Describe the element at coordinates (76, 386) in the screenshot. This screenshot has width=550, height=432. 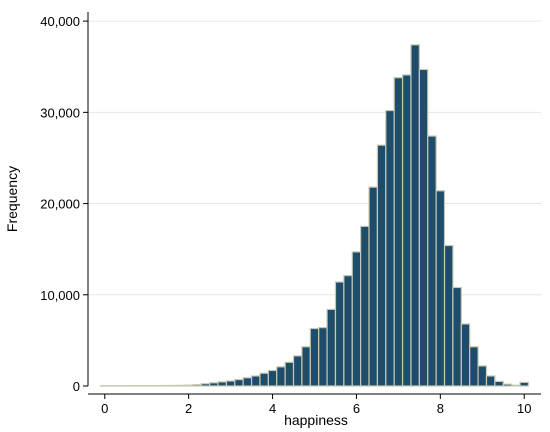
I see `y-tick-label: 0` at that location.